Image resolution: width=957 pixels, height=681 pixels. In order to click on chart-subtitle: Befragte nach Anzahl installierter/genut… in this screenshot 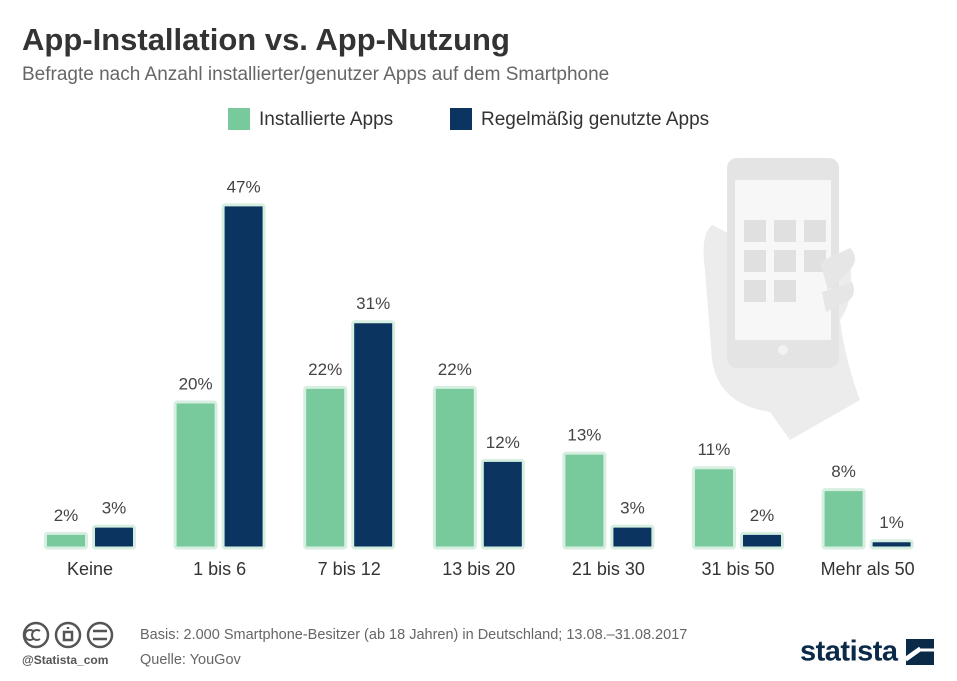, I will do `click(315, 74)`.